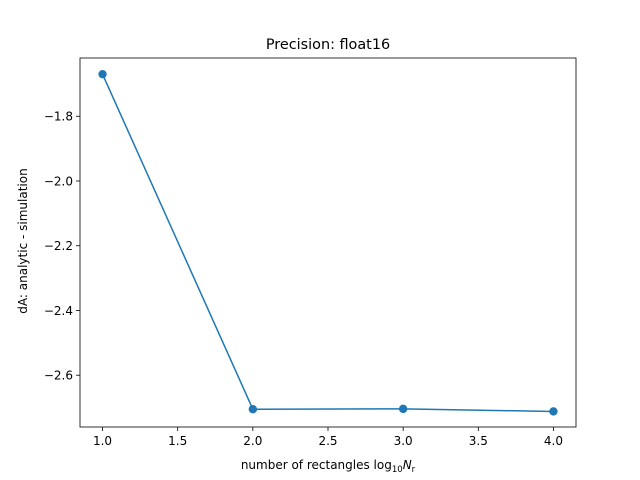 Image resolution: width=640 pixels, height=480 pixels. Describe the element at coordinates (553, 441) in the screenshot. I see `x-tick-label: 4.0` at that location.